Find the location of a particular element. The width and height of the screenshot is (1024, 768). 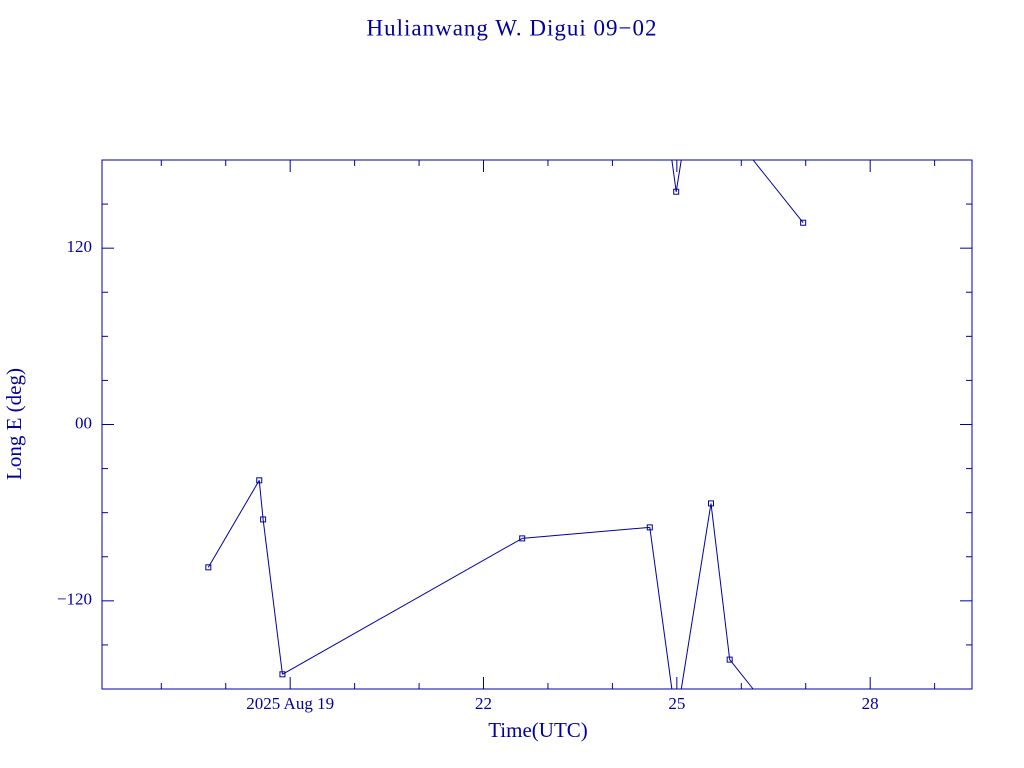

y-tick-label: −120 is located at coordinates (74, 599).